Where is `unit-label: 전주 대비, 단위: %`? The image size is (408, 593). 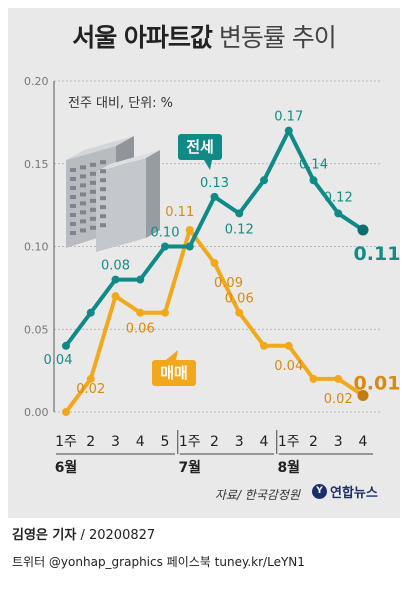 unit-label: 전주 대비, 단위: % is located at coordinates (121, 103).